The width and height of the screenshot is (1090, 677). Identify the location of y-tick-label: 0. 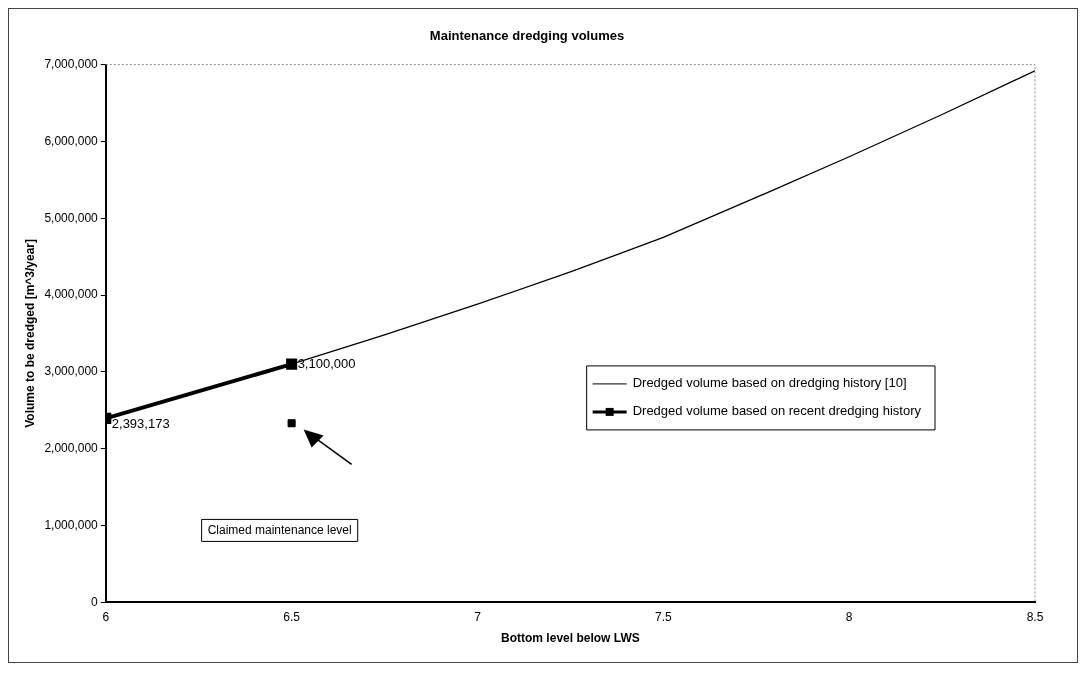
(95, 601).